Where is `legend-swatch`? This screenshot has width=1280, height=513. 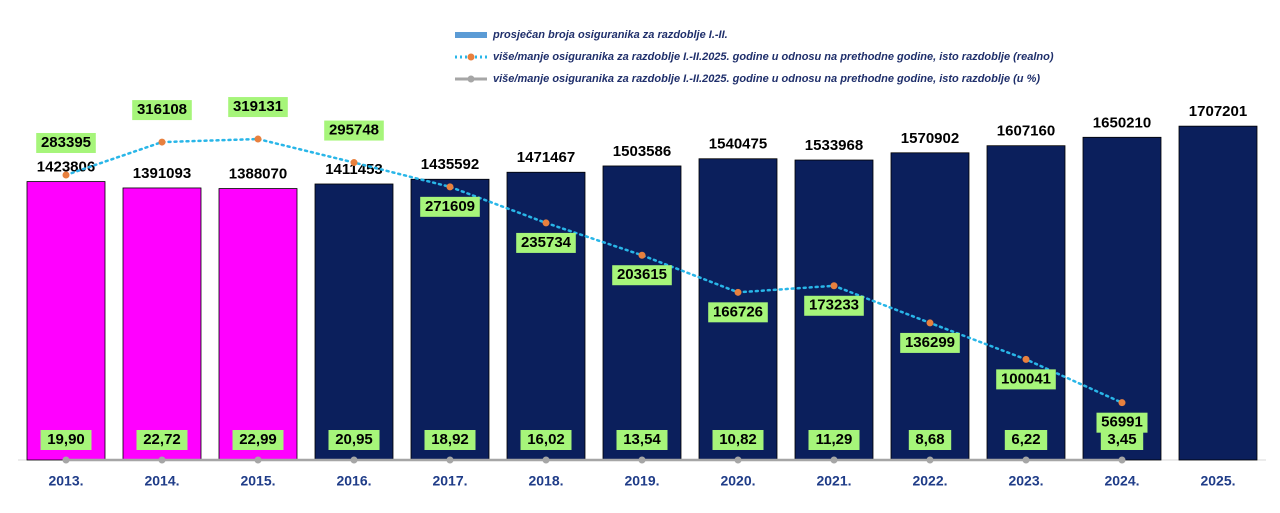 legend-swatch is located at coordinates (471, 35).